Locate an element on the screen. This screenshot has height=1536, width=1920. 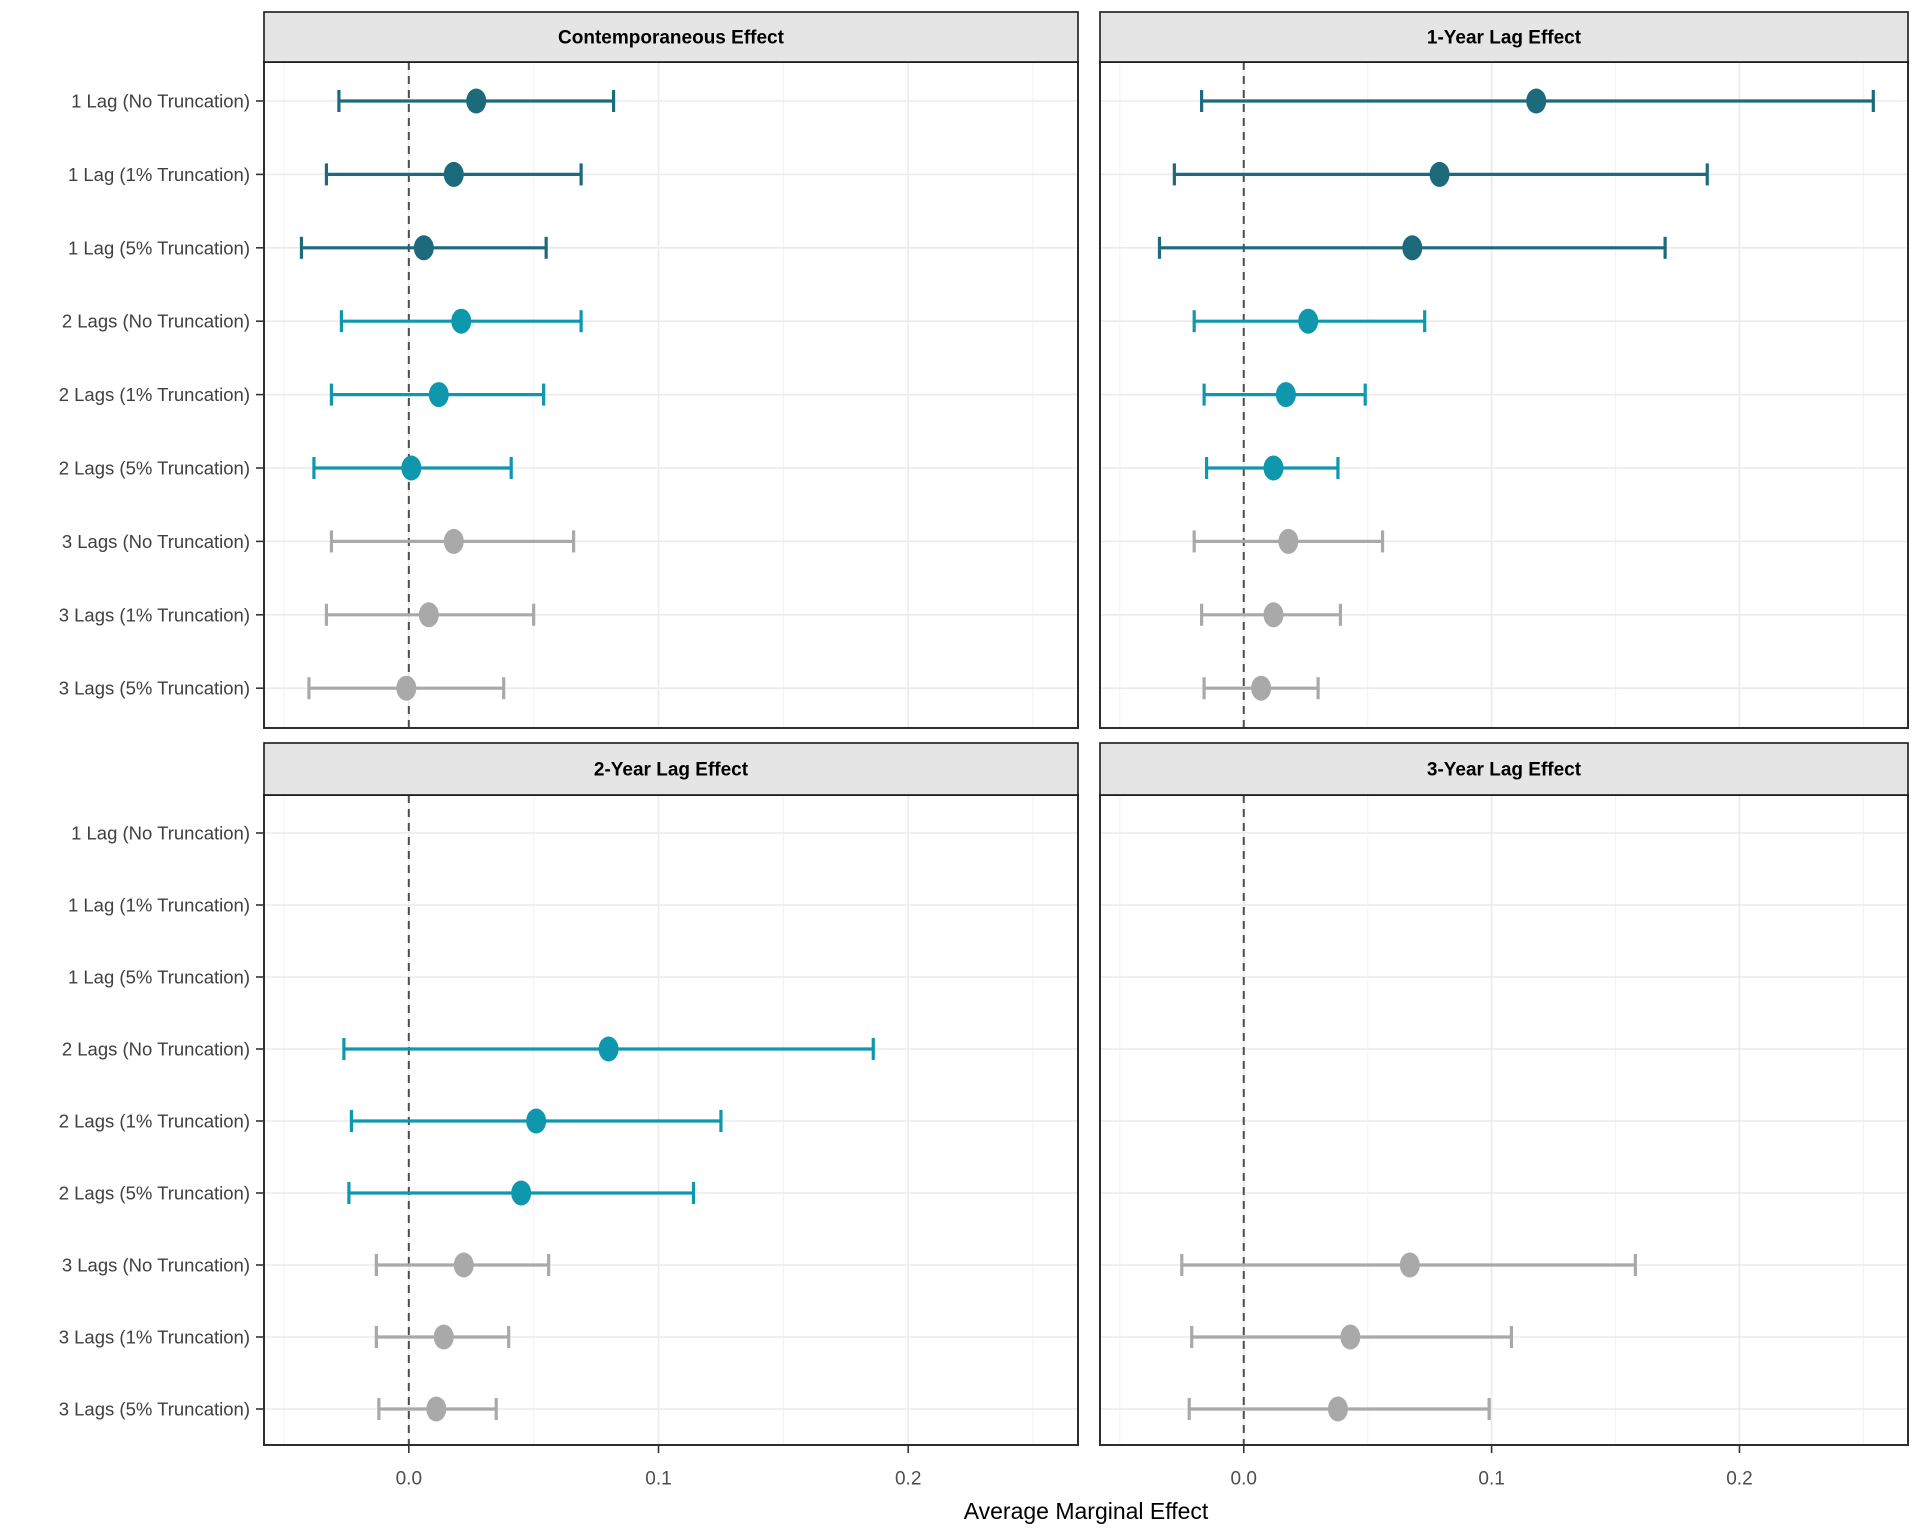
panel-strip-title: 3-Year Lag Effect is located at coordinates (1504, 770).